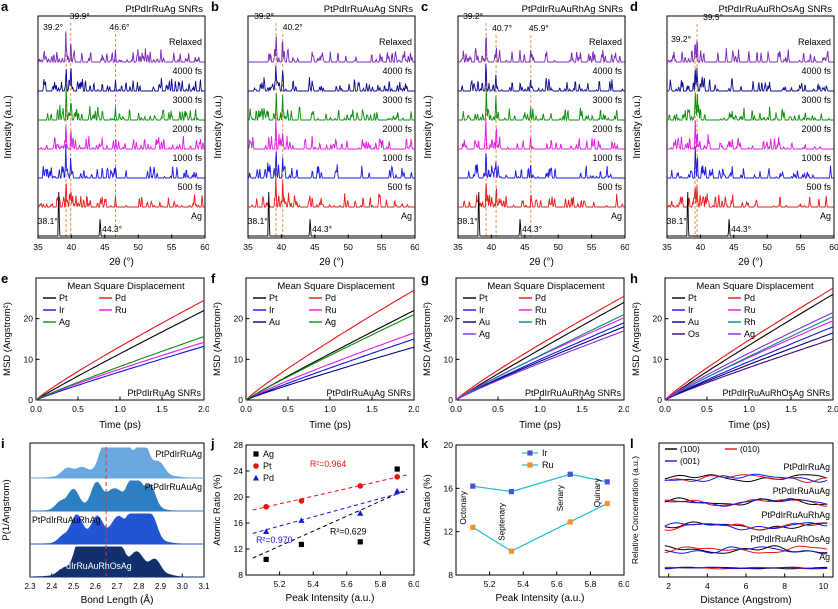  What do you see at coordinates (80, 16) in the screenshot?
I see `svg-text: 39.9°` at bounding box center [80, 16].